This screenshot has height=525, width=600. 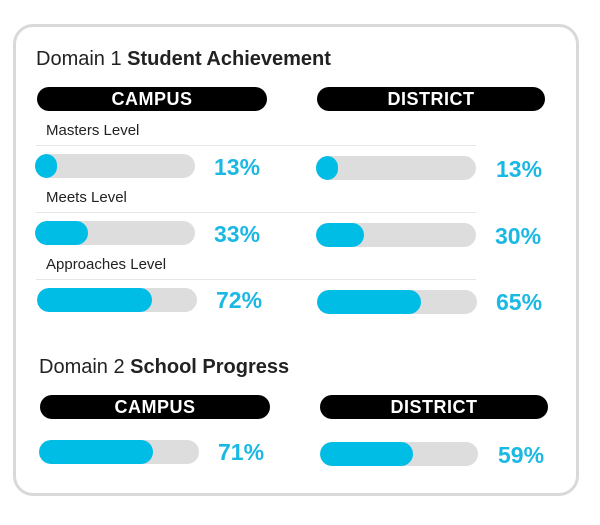 I want to click on school-progress-campus-bar, so click(x=119, y=452).